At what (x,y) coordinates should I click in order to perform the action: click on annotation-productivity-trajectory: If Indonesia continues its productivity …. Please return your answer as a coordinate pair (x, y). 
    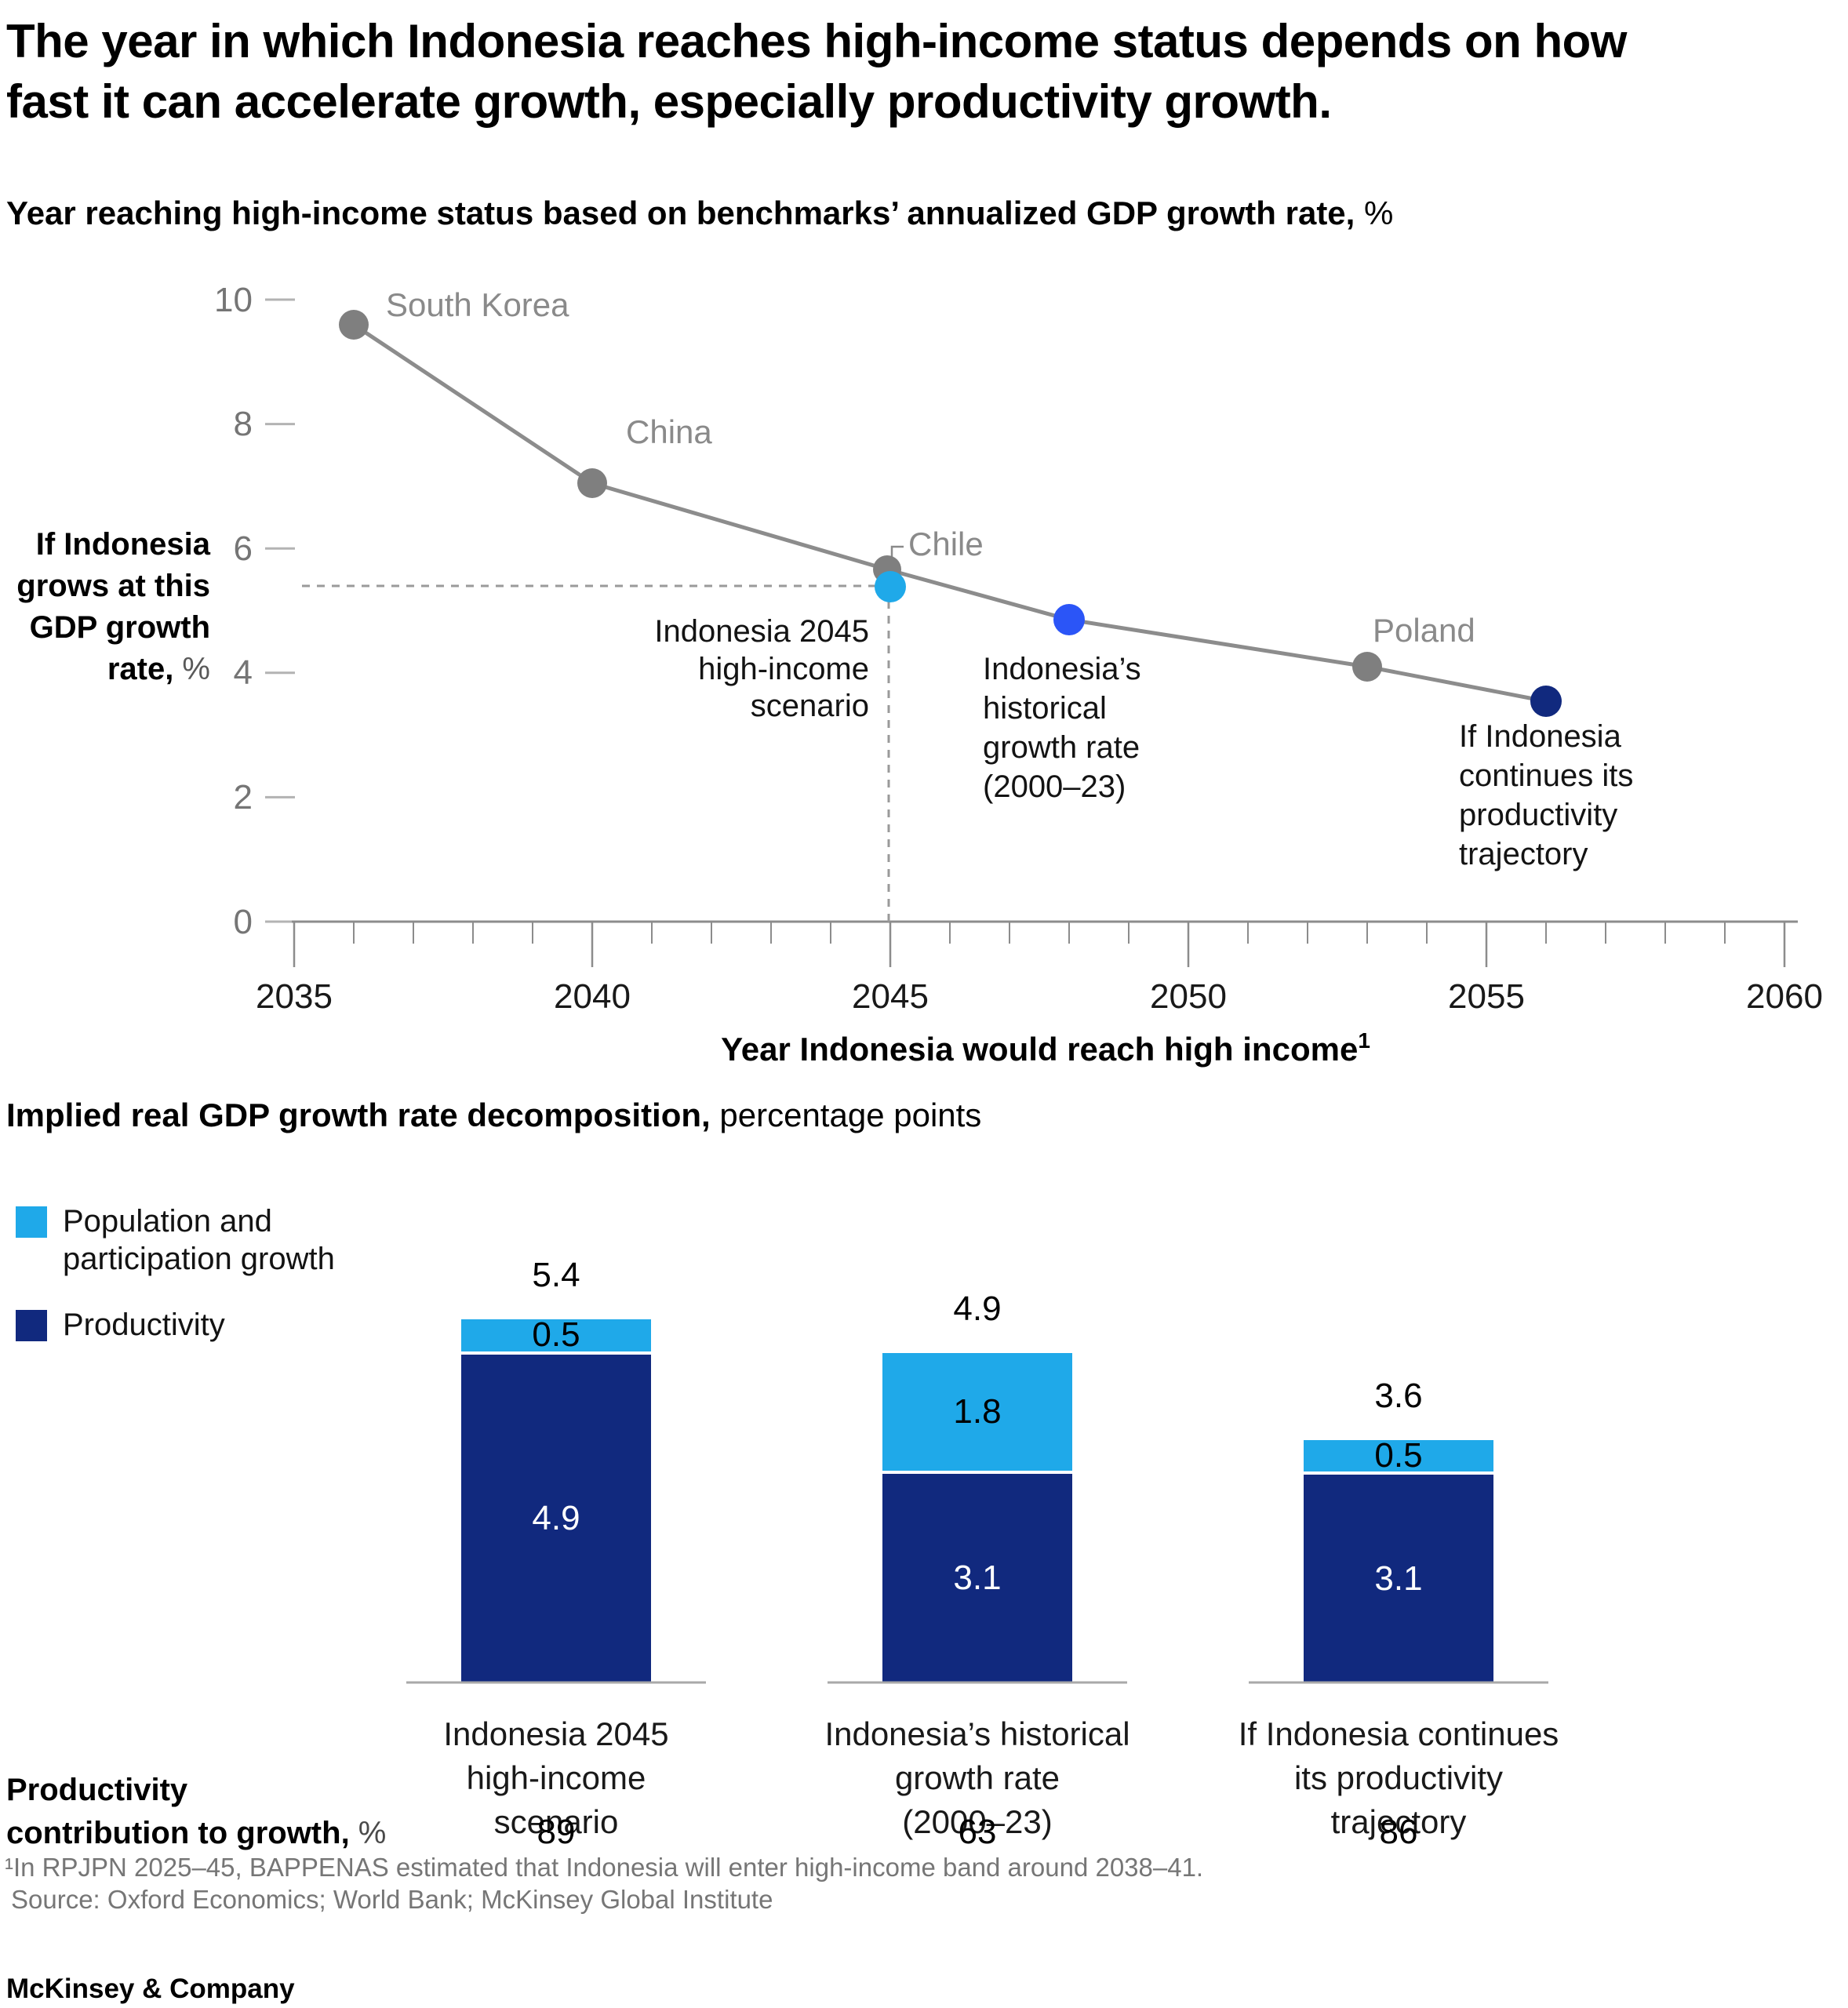
    Looking at the image, I should click on (1546, 795).